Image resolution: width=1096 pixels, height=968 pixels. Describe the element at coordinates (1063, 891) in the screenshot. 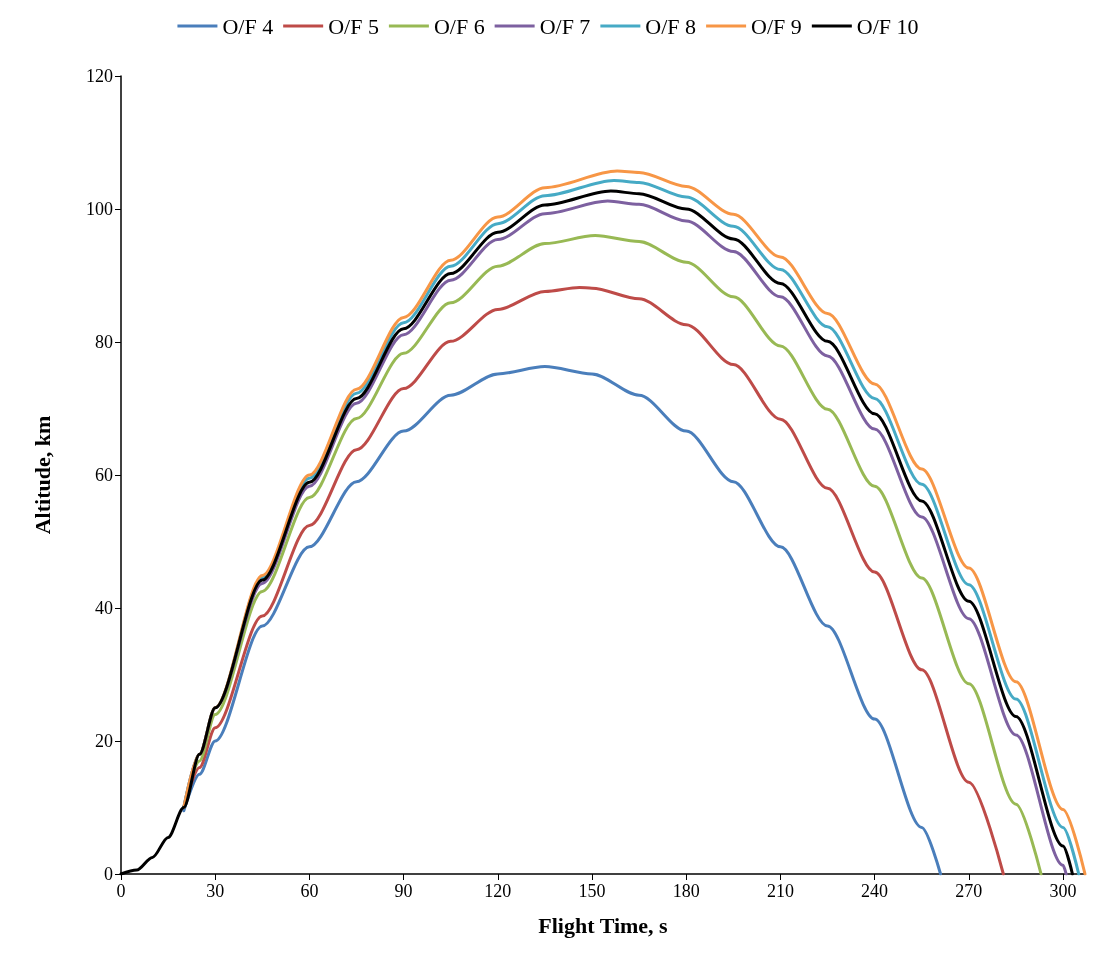

I see `x-tick-label: 300` at that location.